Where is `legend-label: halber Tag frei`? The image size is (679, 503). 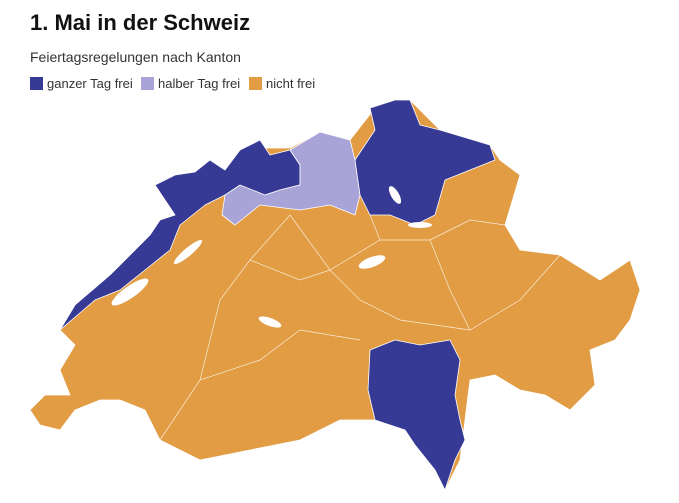 legend-label: halber Tag frei is located at coordinates (199, 83).